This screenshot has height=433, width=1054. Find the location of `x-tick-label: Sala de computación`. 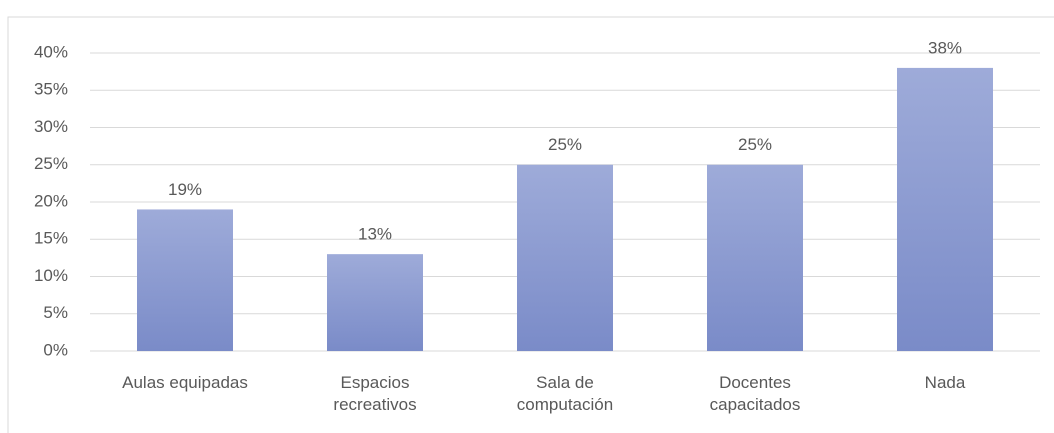

x-tick-label: Sala de computación is located at coordinates (565, 393).